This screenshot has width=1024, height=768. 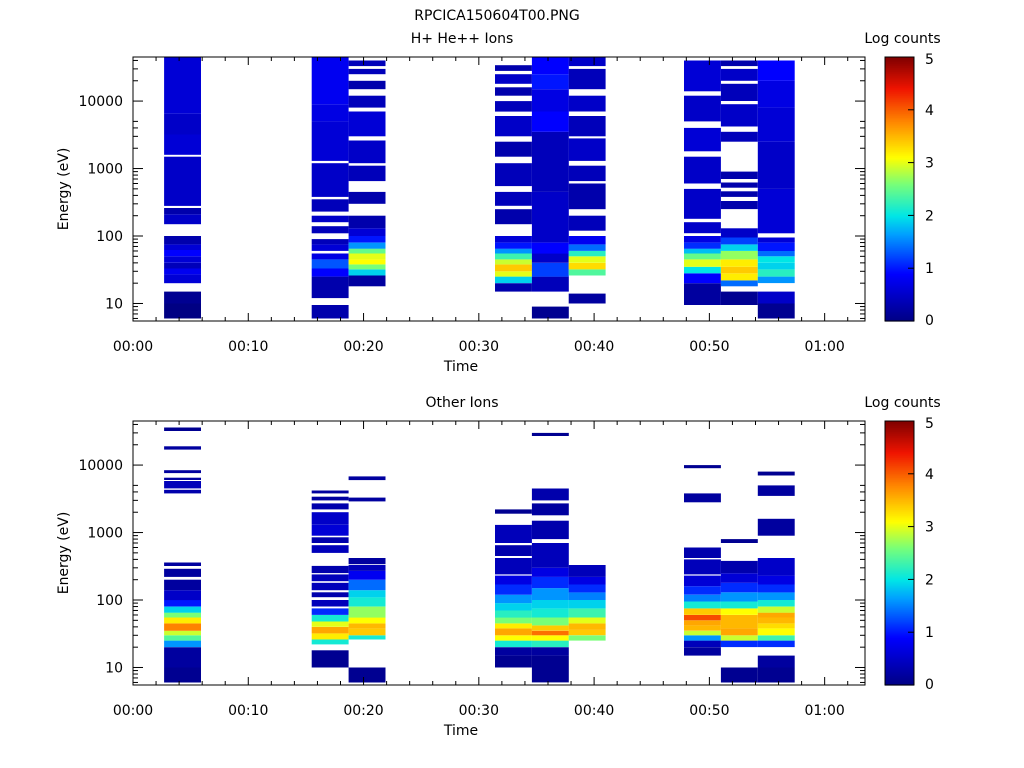 I want to click on colorbar-tick-label: 5, so click(x=929, y=424).